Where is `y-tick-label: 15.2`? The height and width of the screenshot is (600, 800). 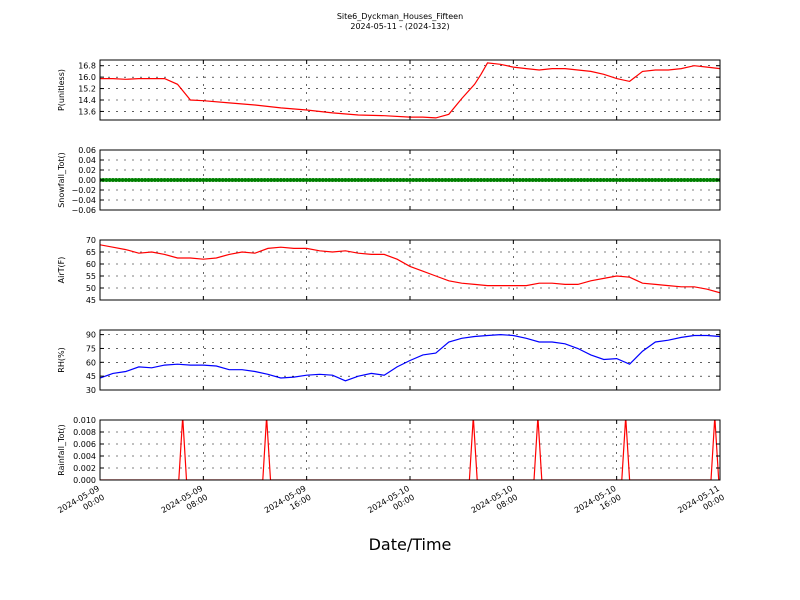
y-tick-label: 15.2 is located at coordinates (87, 89).